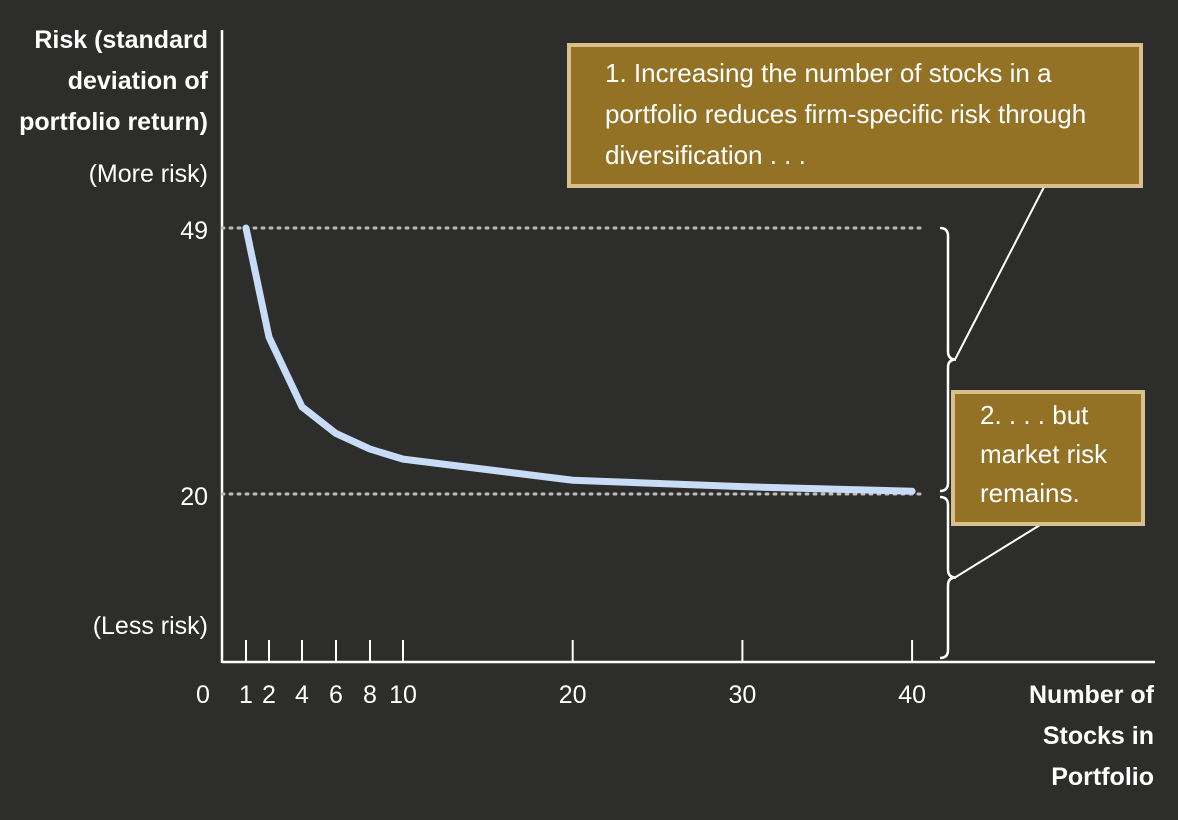  Describe the element at coordinates (1102, 777) in the screenshot. I see `x-axis-title: Portfolio` at that location.